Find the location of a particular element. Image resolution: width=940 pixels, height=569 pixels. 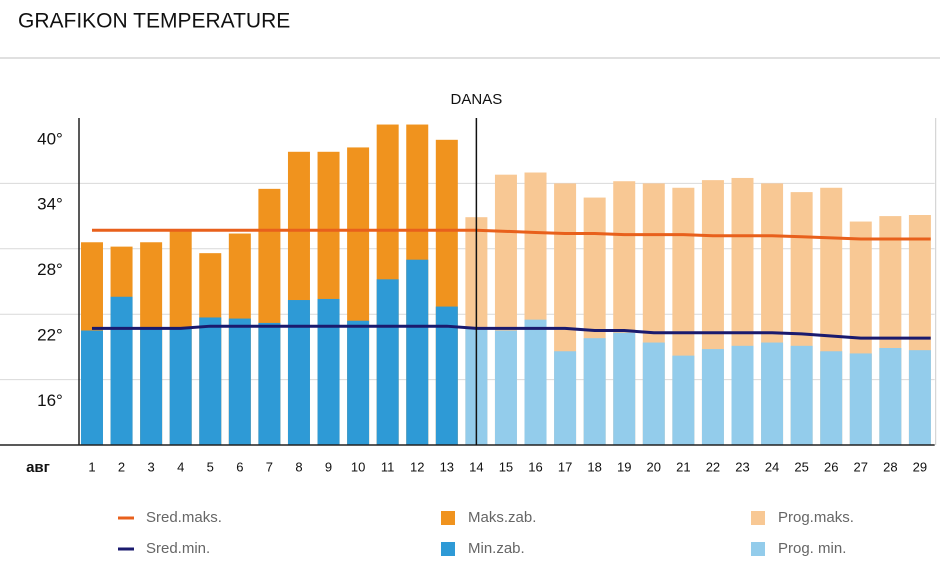

chart-title: GRAFIKON TEMPERATURE is located at coordinates (154, 21).